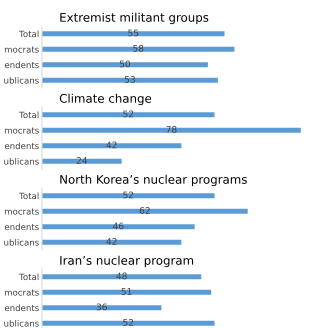 The image size is (328, 328). Describe the element at coordinates (127, 291) in the screenshot. I see `data-label: 51` at that location.